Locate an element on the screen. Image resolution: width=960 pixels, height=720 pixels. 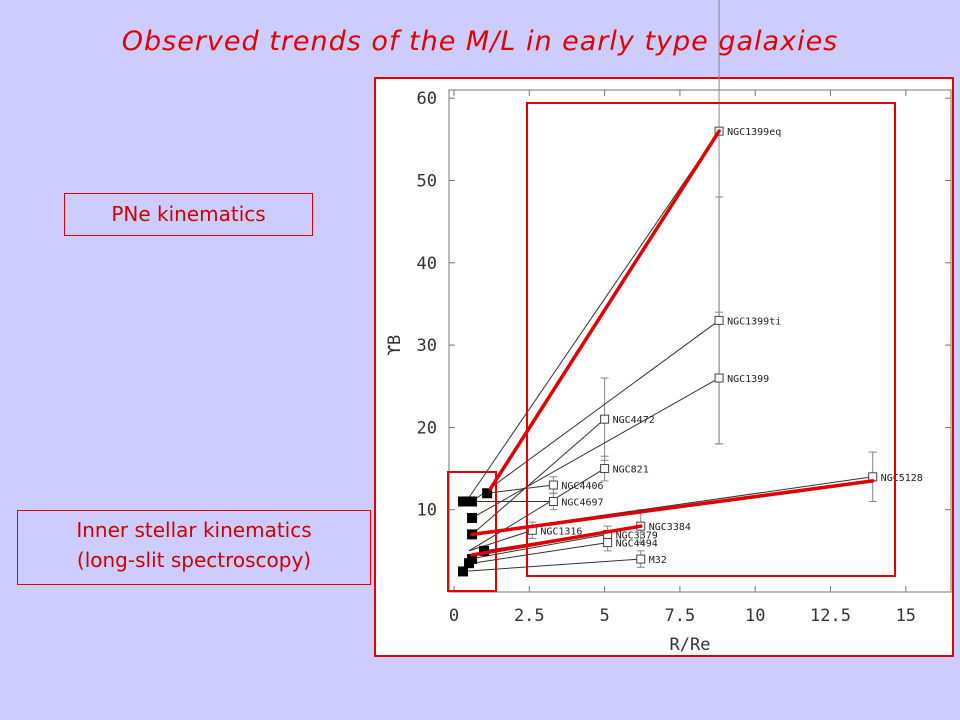
y-tick-label: 60 is located at coordinates (427, 99).